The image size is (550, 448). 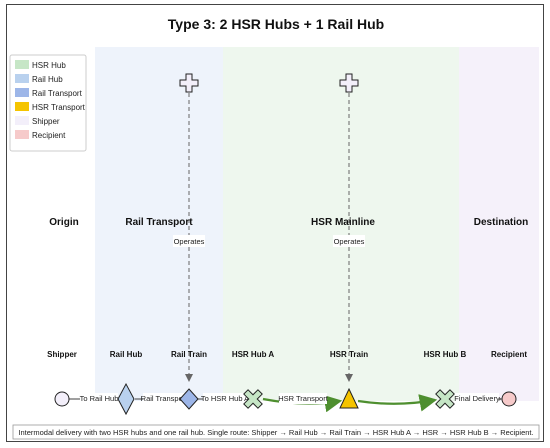 I want to click on caption-box, so click(x=276, y=432).